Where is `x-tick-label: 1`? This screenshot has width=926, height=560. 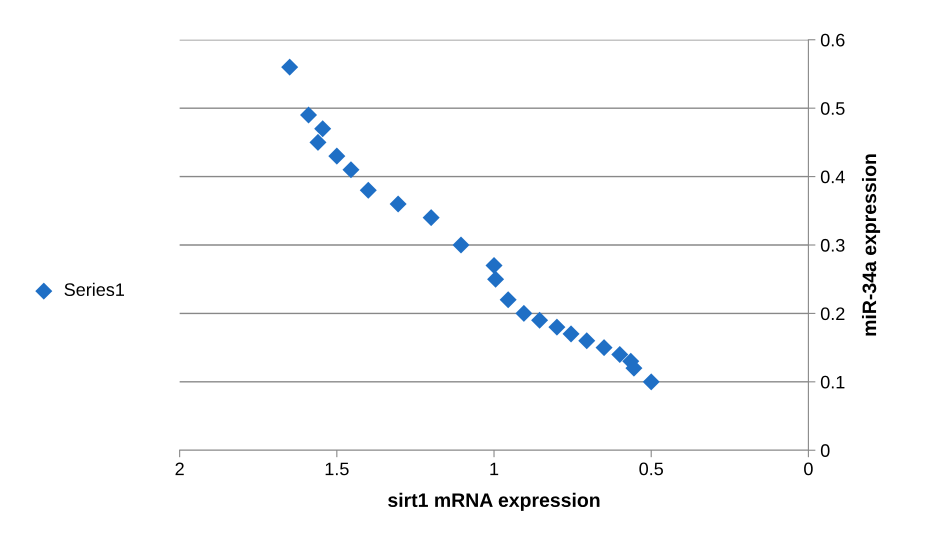
x-tick-label: 1 is located at coordinates (494, 469).